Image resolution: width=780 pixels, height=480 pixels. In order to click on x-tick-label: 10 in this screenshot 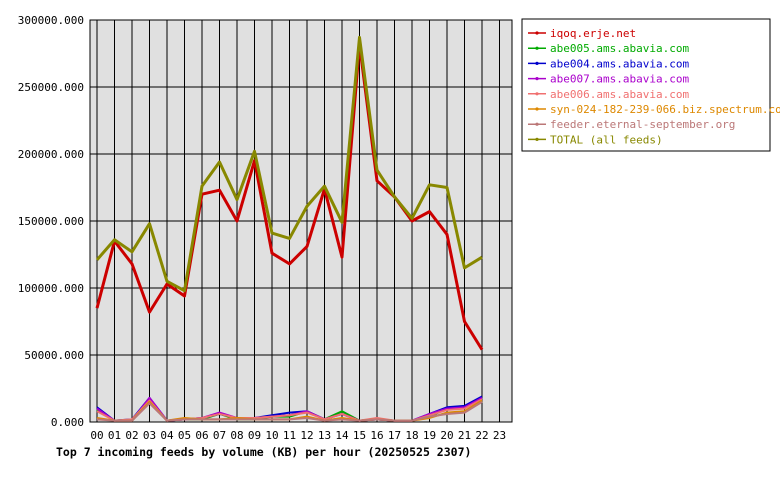, I will do `click(271, 435)`.